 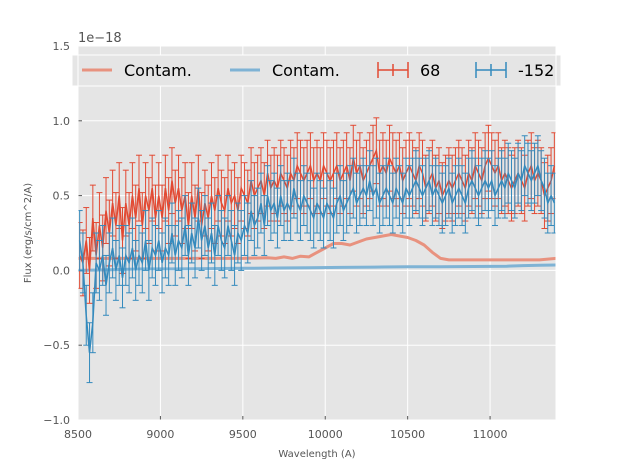 What do you see at coordinates (490, 434) in the screenshot?
I see `x-tick-label: 11000` at bounding box center [490, 434].